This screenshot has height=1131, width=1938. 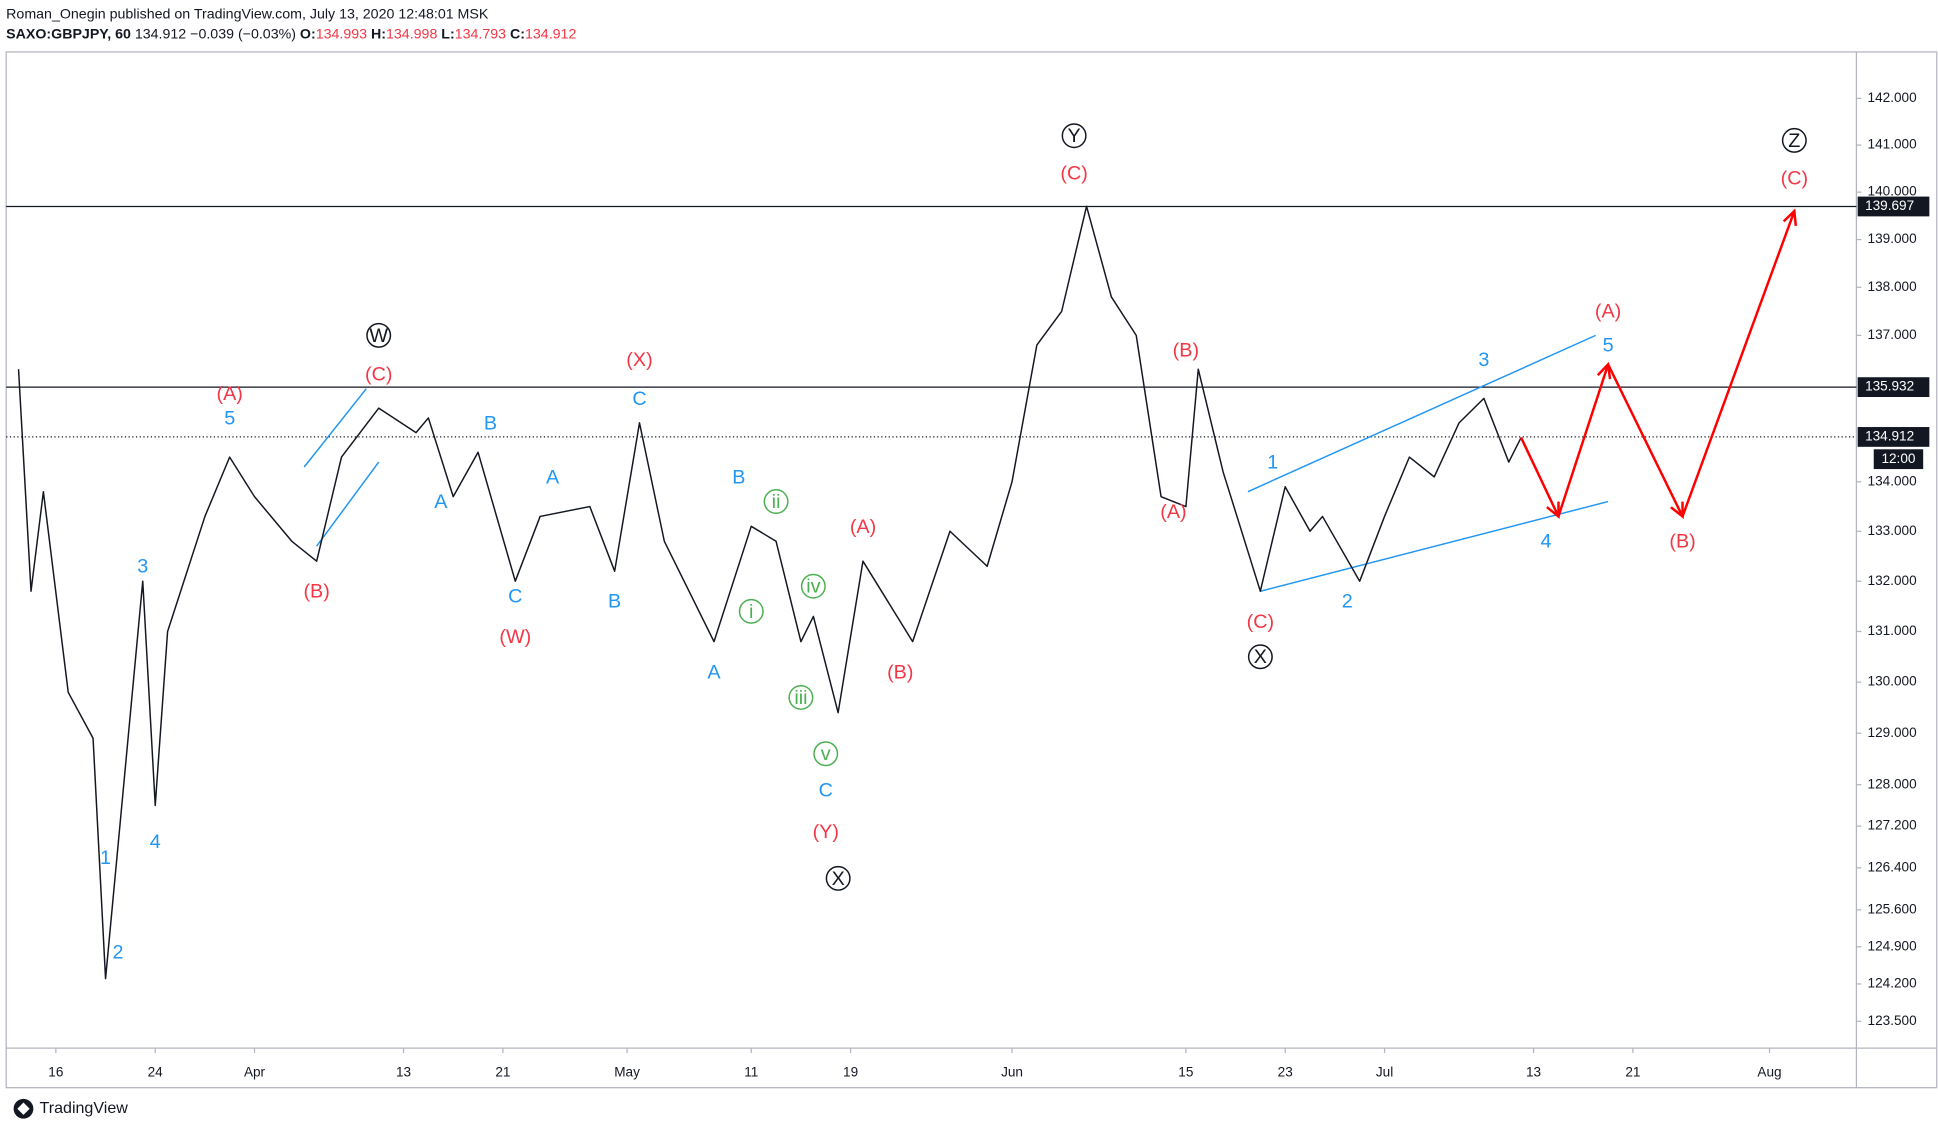 What do you see at coordinates (1893, 825) in the screenshot?
I see `y-tick-label: 127.200` at bounding box center [1893, 825].